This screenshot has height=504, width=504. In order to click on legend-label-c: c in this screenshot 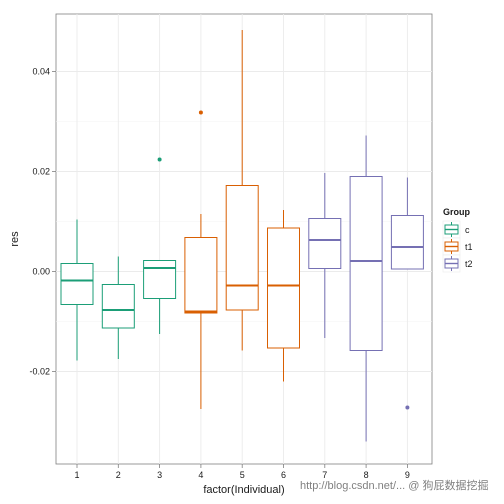, I will do `click(467, 230)`.